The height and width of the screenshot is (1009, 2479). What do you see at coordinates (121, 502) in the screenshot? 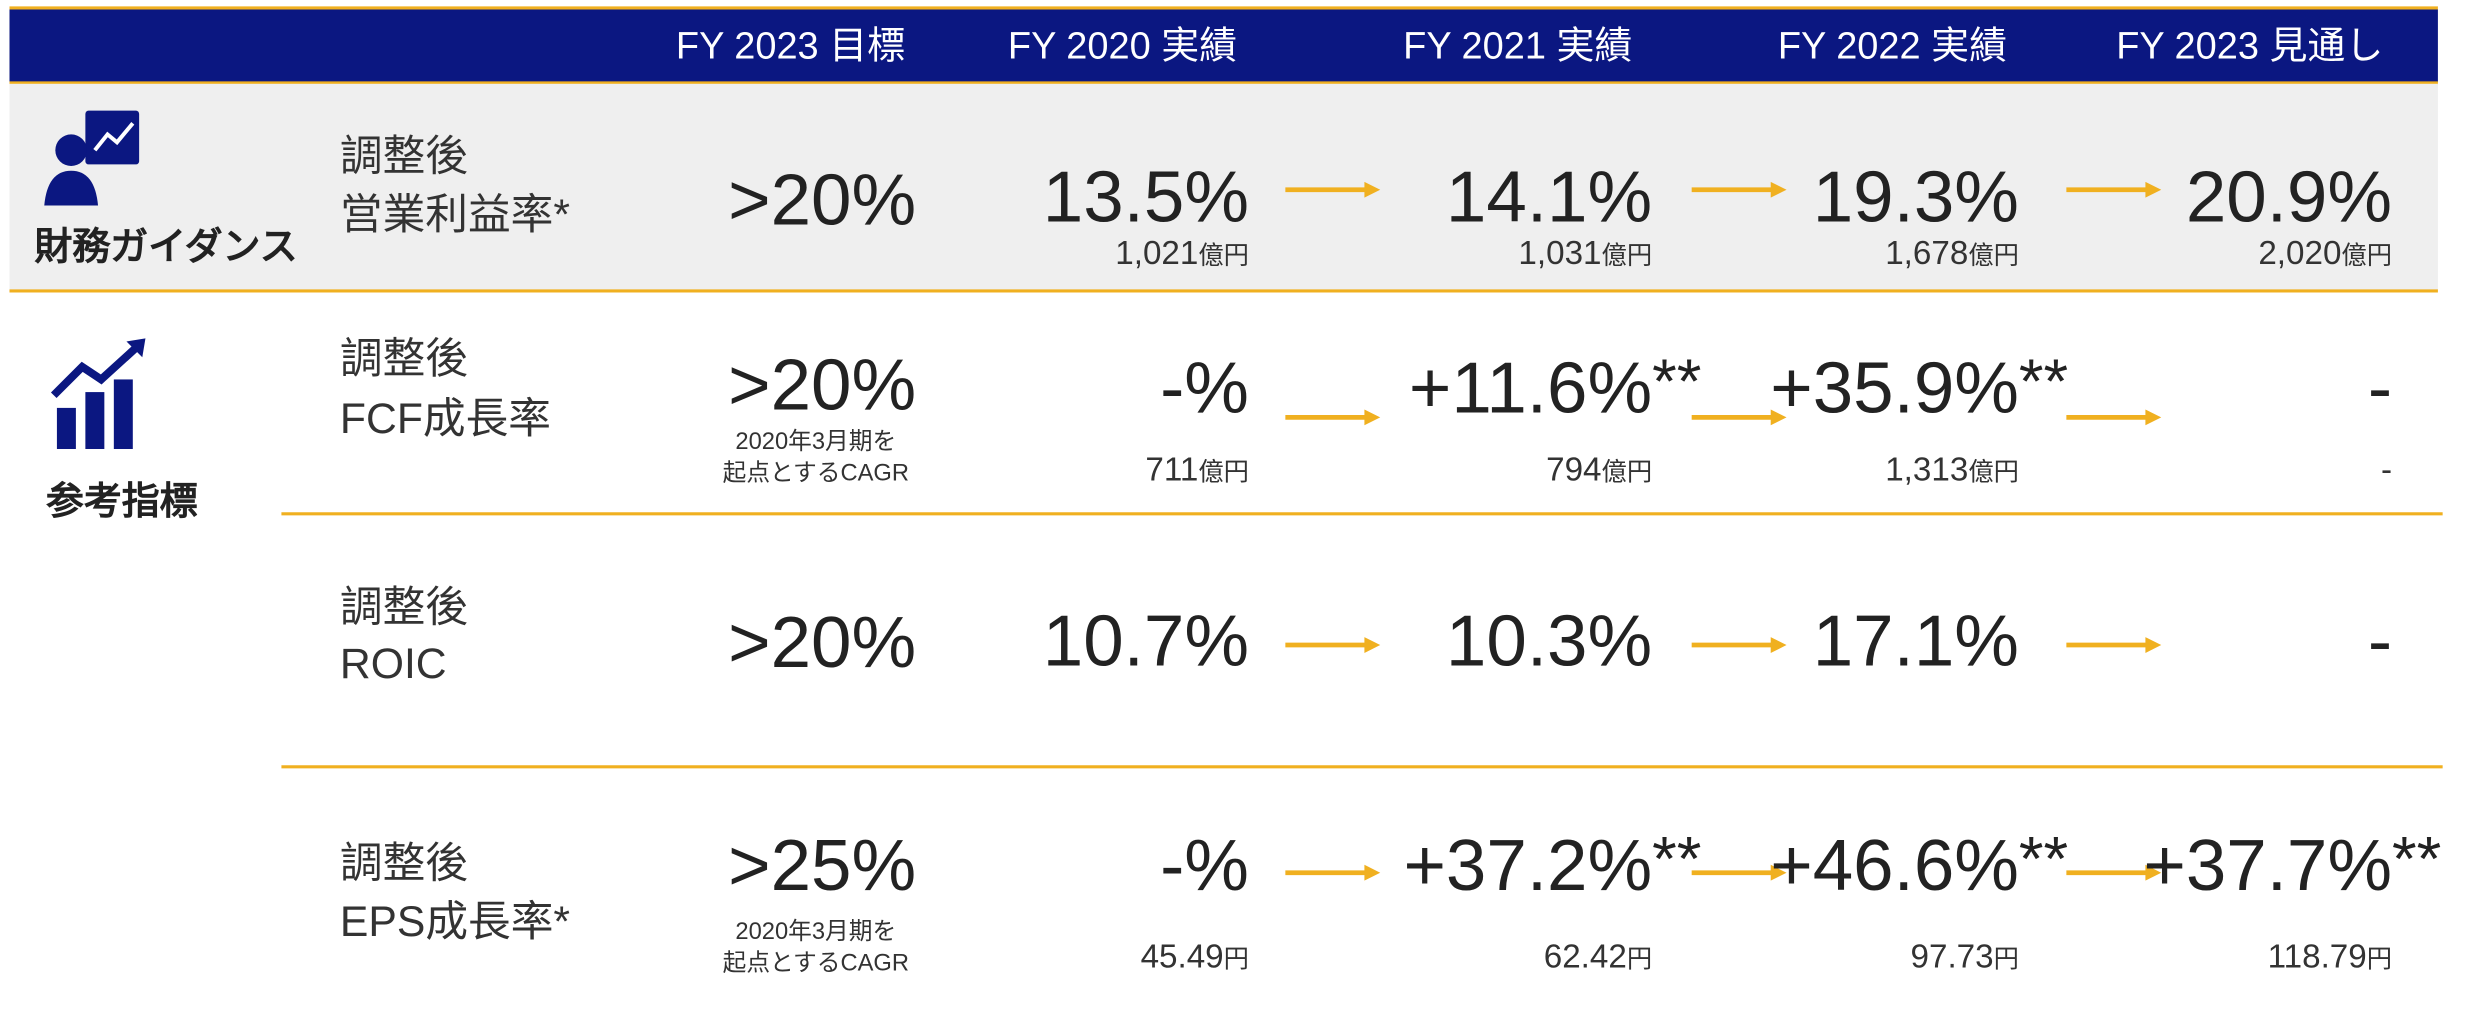
I see `group-label: 参考指標` at bounding box center [121, 502].